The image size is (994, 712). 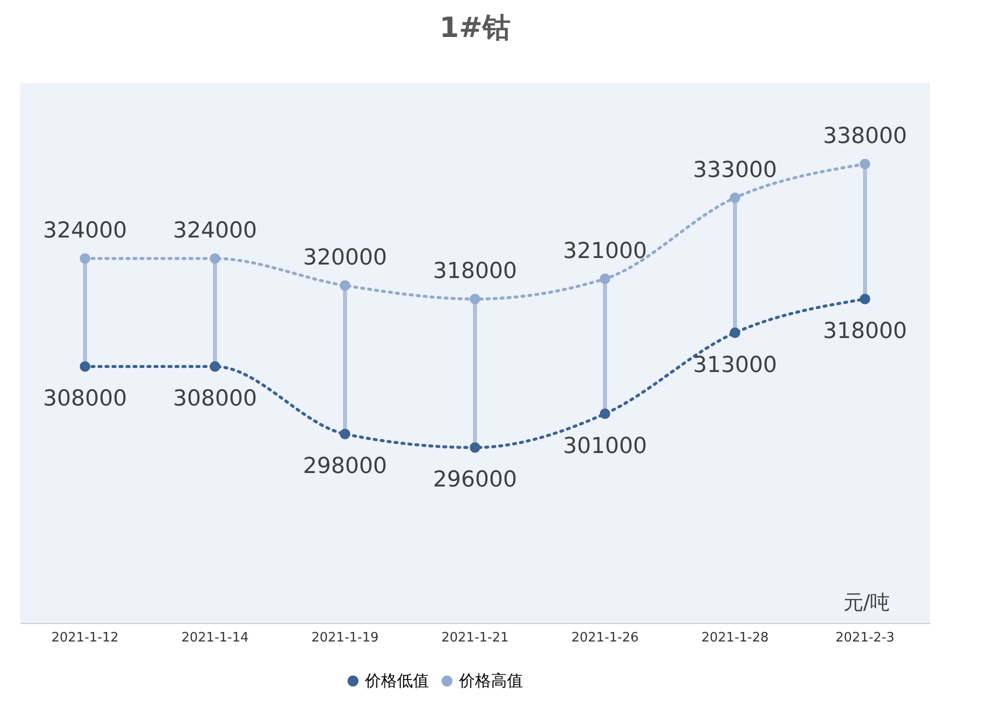 What do you see at coordinates (475, 27) in the screenshot?
I see `chart-title: 1#钴` at bounding box center [475, 27].